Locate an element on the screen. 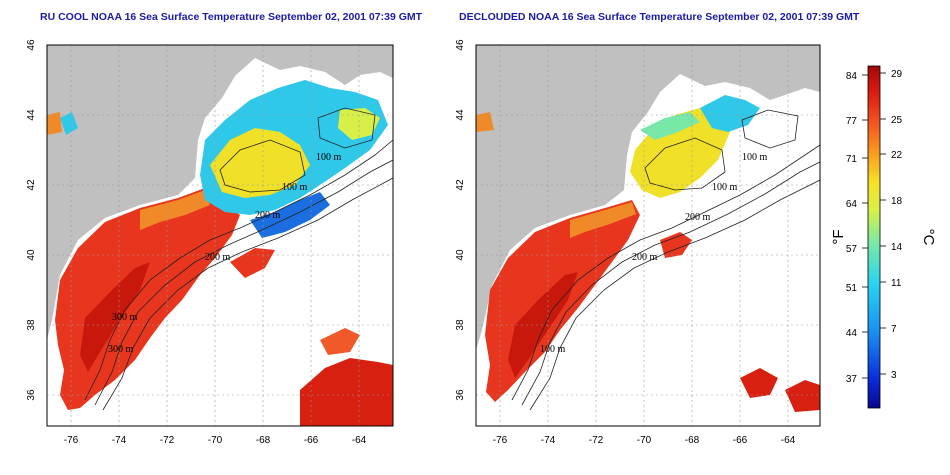  right-lat-axis: 46 44 42 40 38 36 is located at coordinates (460, 220).